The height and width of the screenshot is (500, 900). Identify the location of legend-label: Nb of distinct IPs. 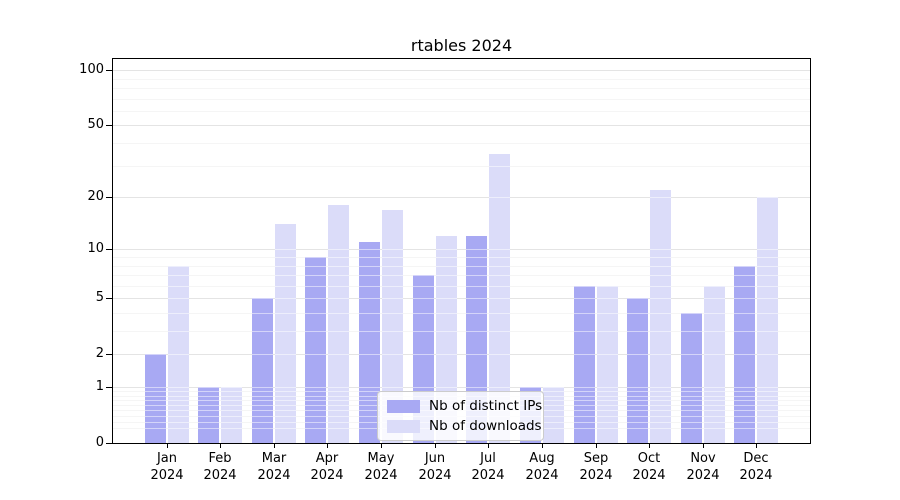
(486, 406).